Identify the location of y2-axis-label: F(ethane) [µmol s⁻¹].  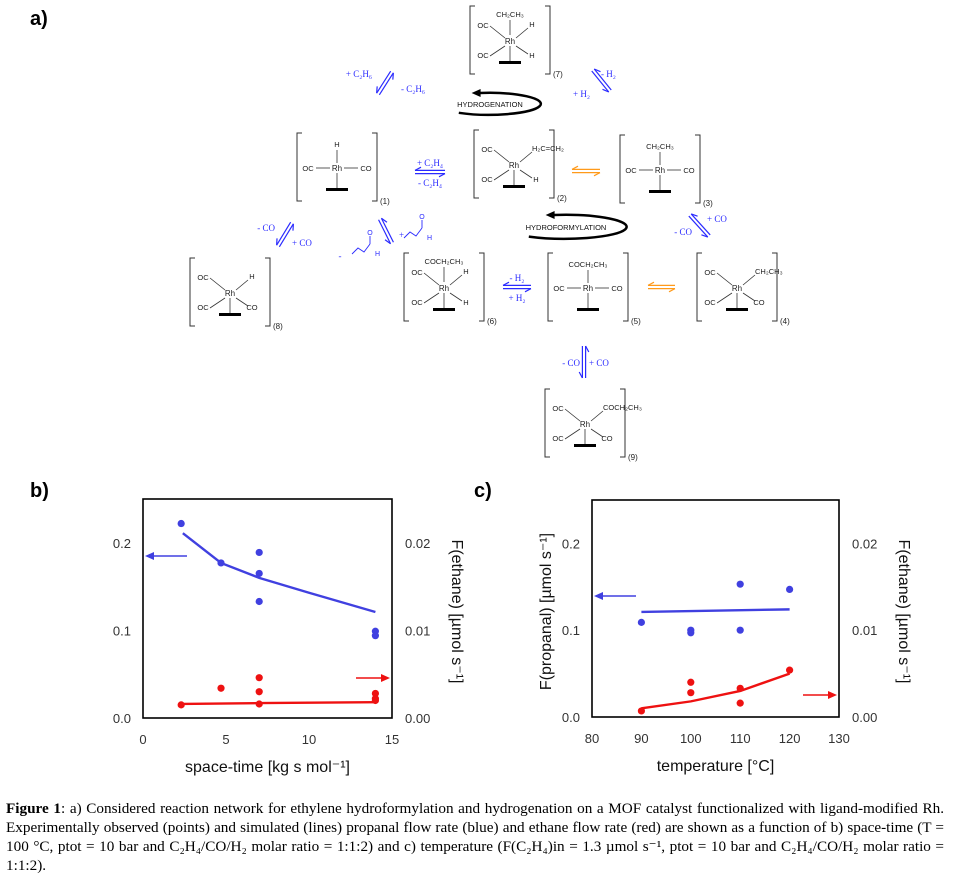
(456, 612).